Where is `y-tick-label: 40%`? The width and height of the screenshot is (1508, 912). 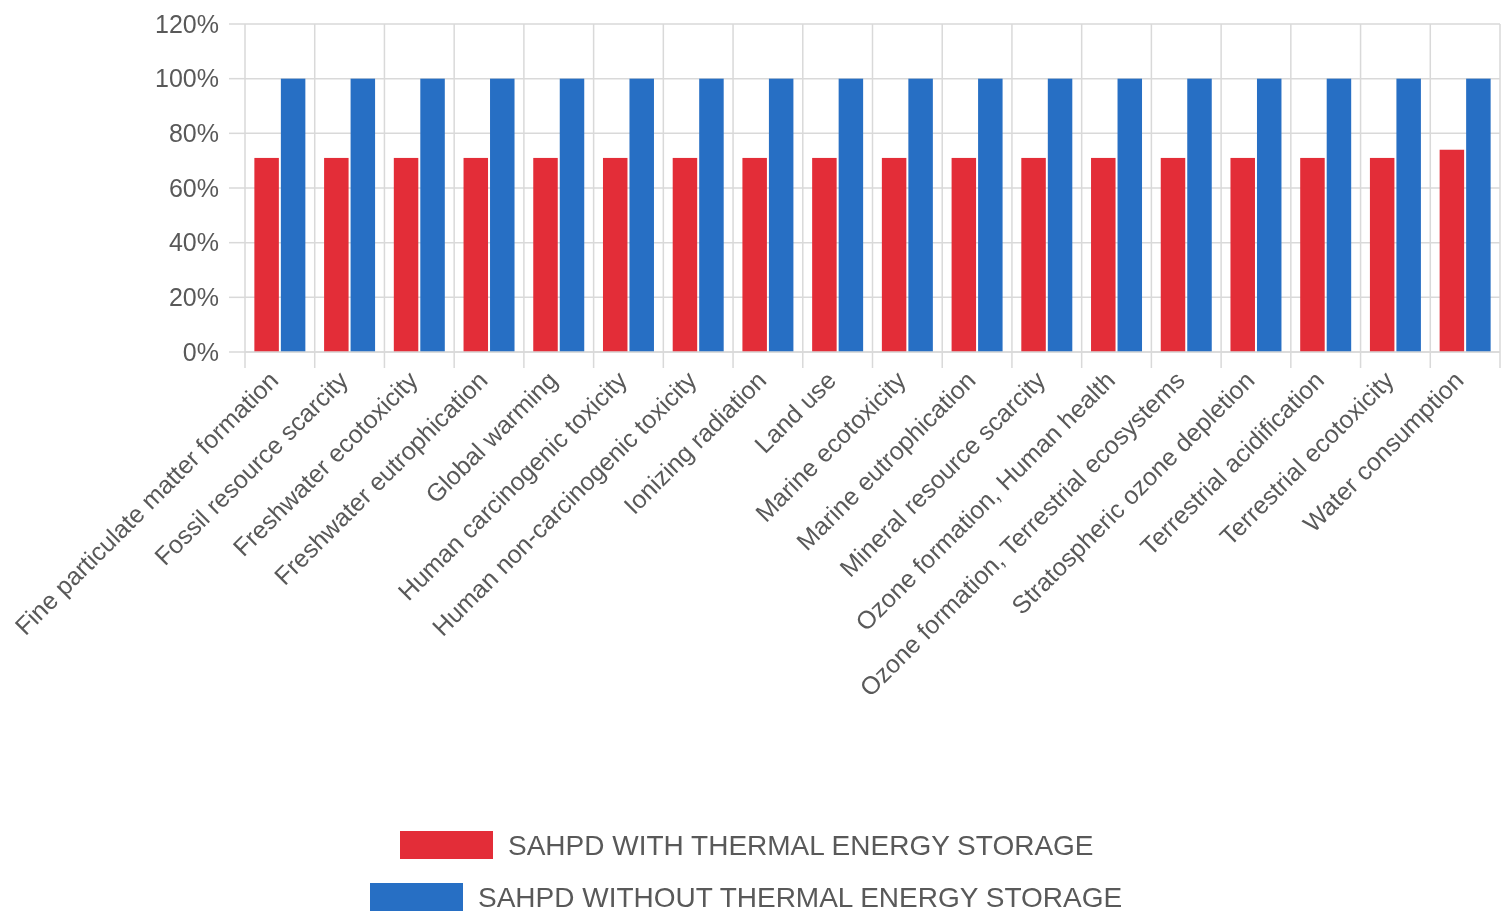 y-tick-label: 40% is located at coordinates (193, 242).